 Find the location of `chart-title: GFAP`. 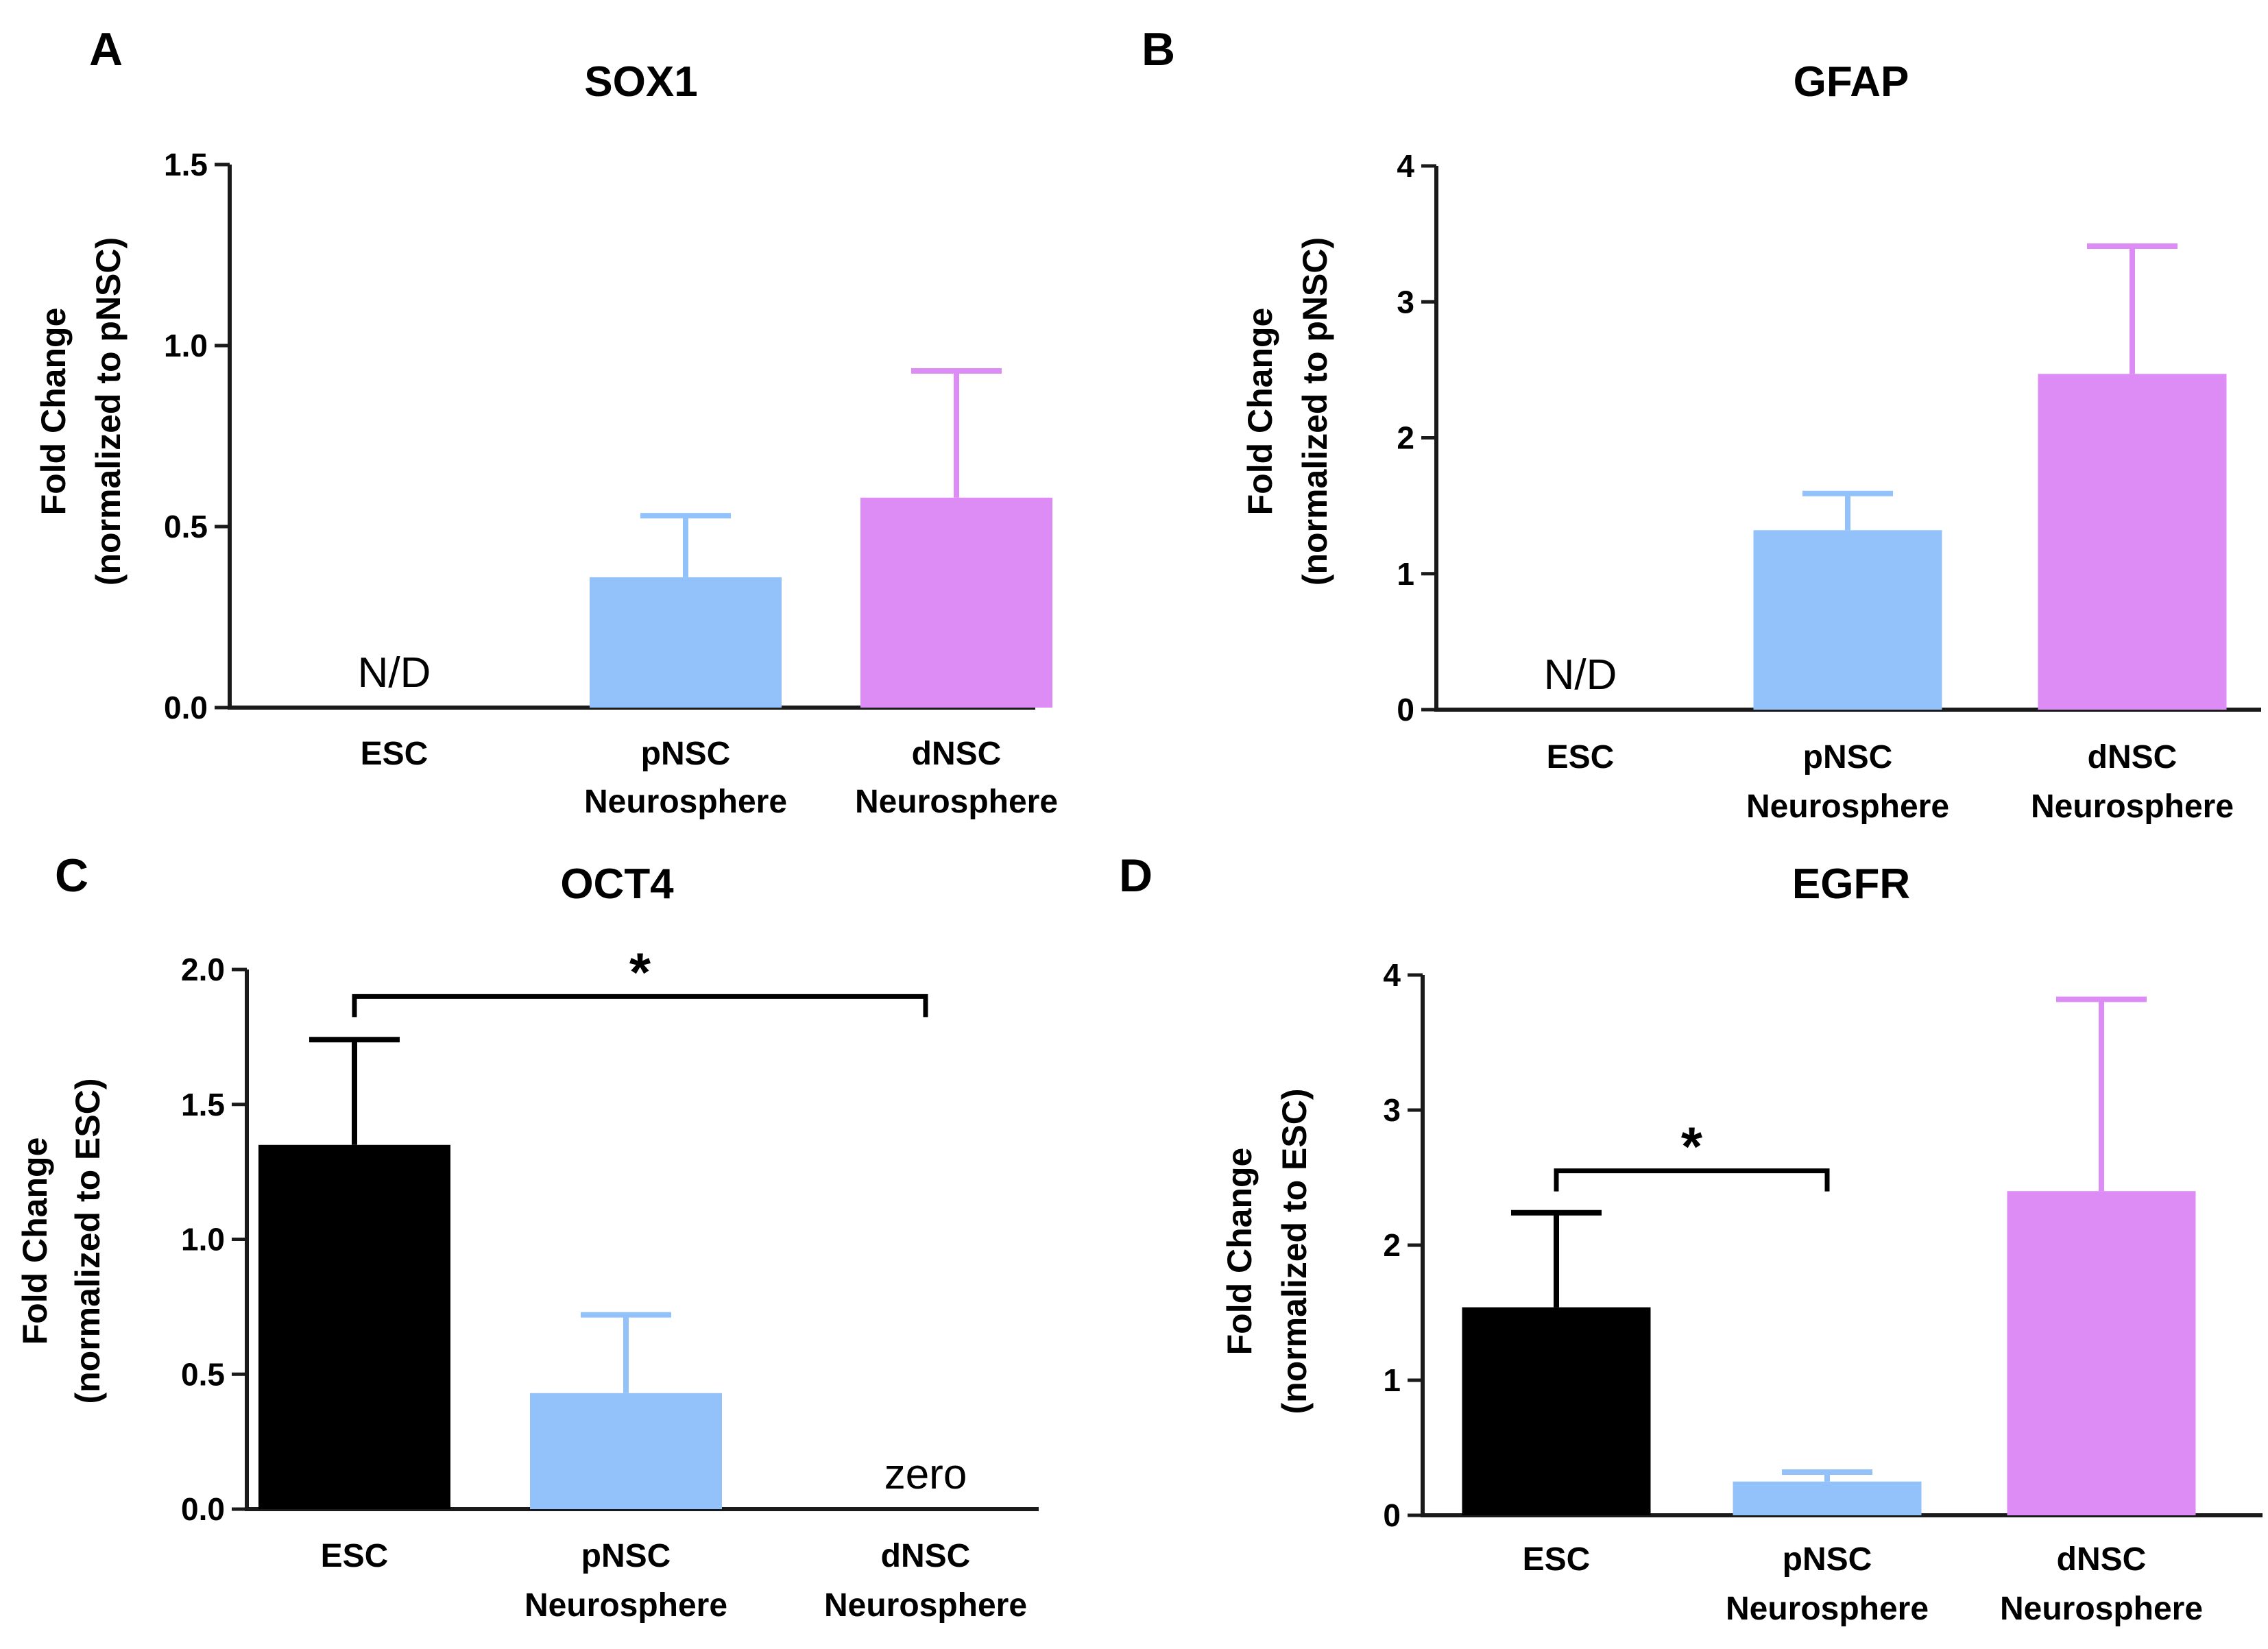

chart-title: GFAP is located at coordinates (1852, 82).